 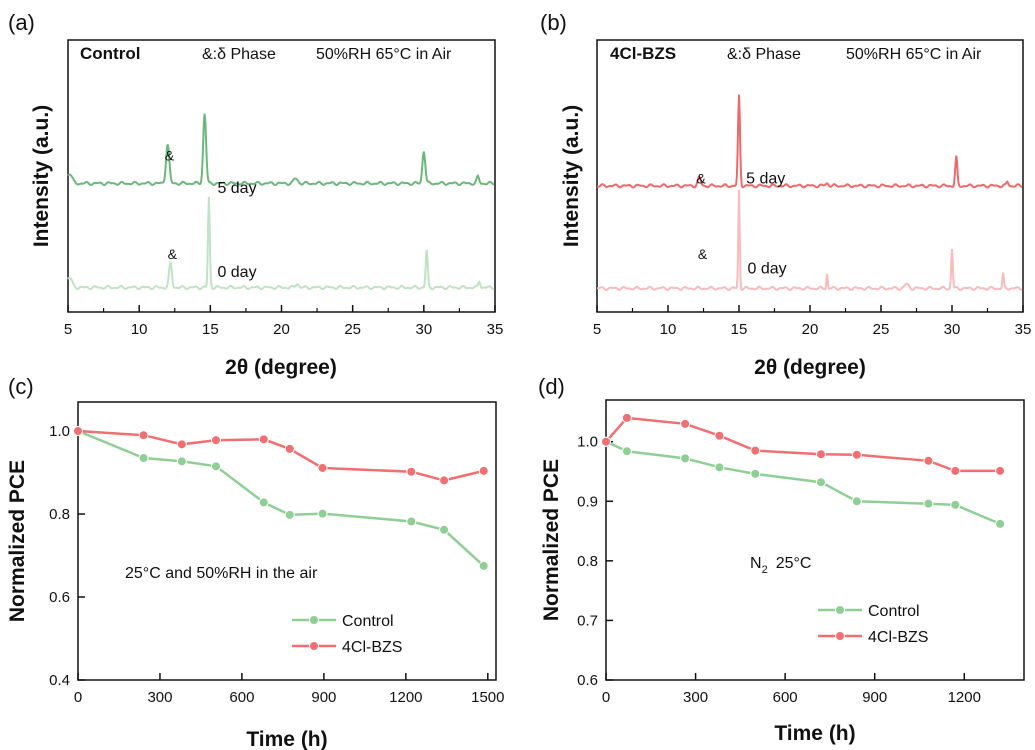 I want to click on panel-c-xtick-label: 300, so click(x=159, y=697).